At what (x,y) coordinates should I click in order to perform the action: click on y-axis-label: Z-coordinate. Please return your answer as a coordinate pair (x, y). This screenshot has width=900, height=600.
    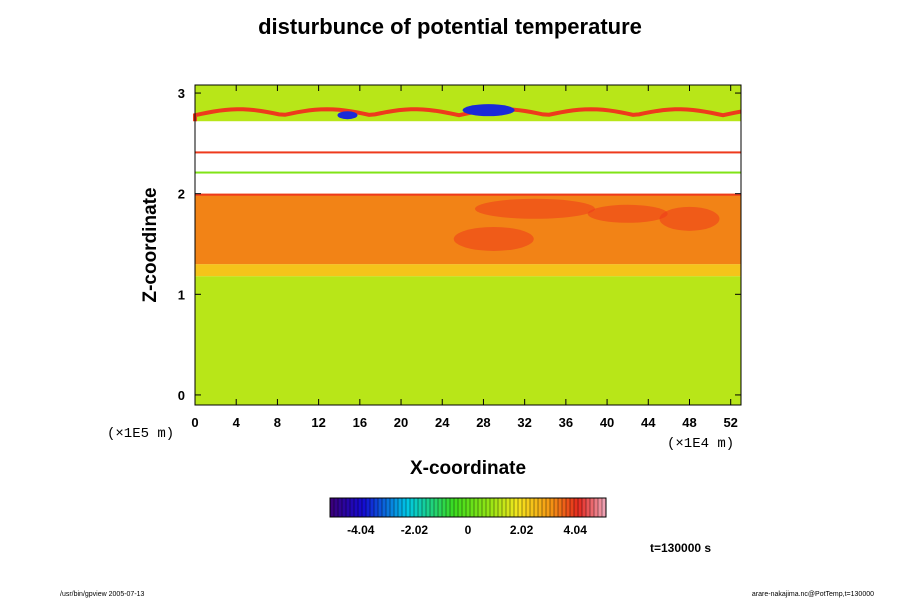
    Looking at the image, I should click on (150, 245).